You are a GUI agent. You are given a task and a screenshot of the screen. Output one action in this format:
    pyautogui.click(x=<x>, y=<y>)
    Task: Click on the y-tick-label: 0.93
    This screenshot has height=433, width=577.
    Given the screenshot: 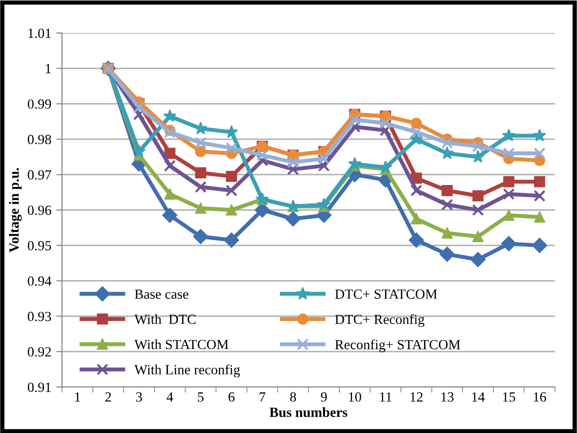 What is the action you would take?
    pyautogui.click(x=40, y=317)
    